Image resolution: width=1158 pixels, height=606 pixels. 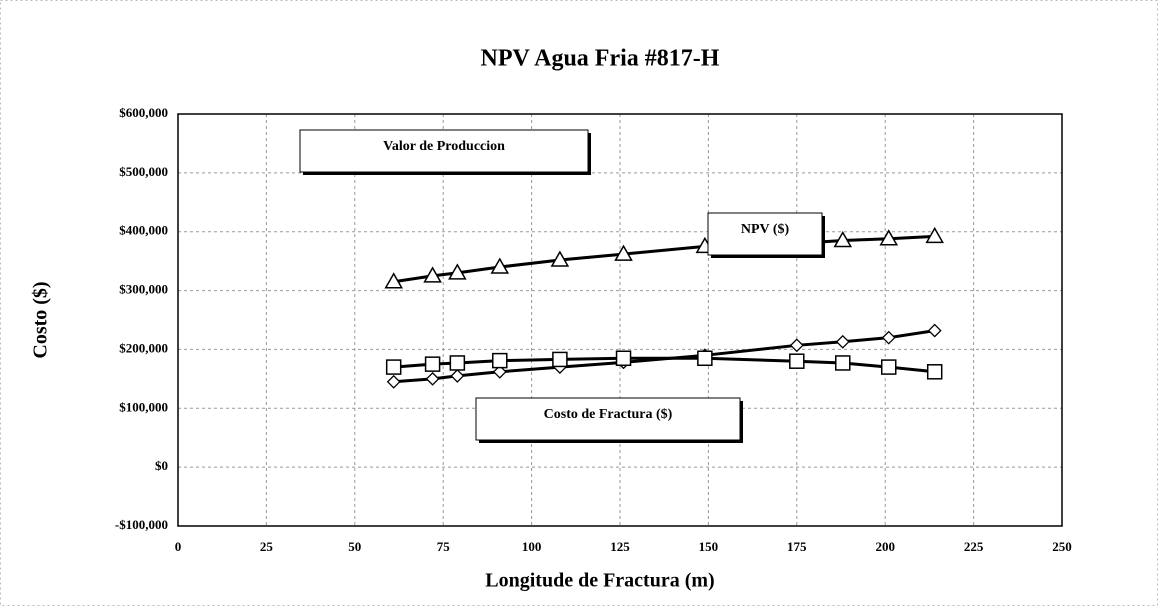 I want to click on x-tick-label: 125, so click(x=620, y=546).